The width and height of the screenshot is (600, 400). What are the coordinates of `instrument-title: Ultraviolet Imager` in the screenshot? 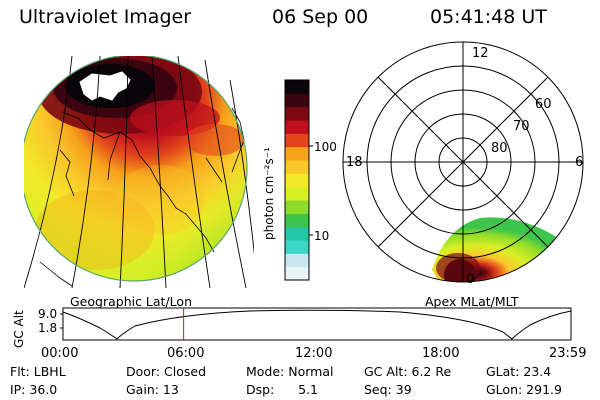 It's located at (105, 17).